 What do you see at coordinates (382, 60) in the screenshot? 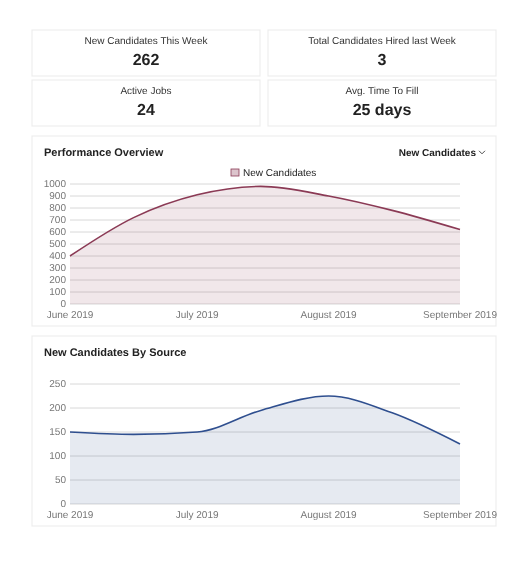
I see `text: 3` at bounding box center [382, 60].